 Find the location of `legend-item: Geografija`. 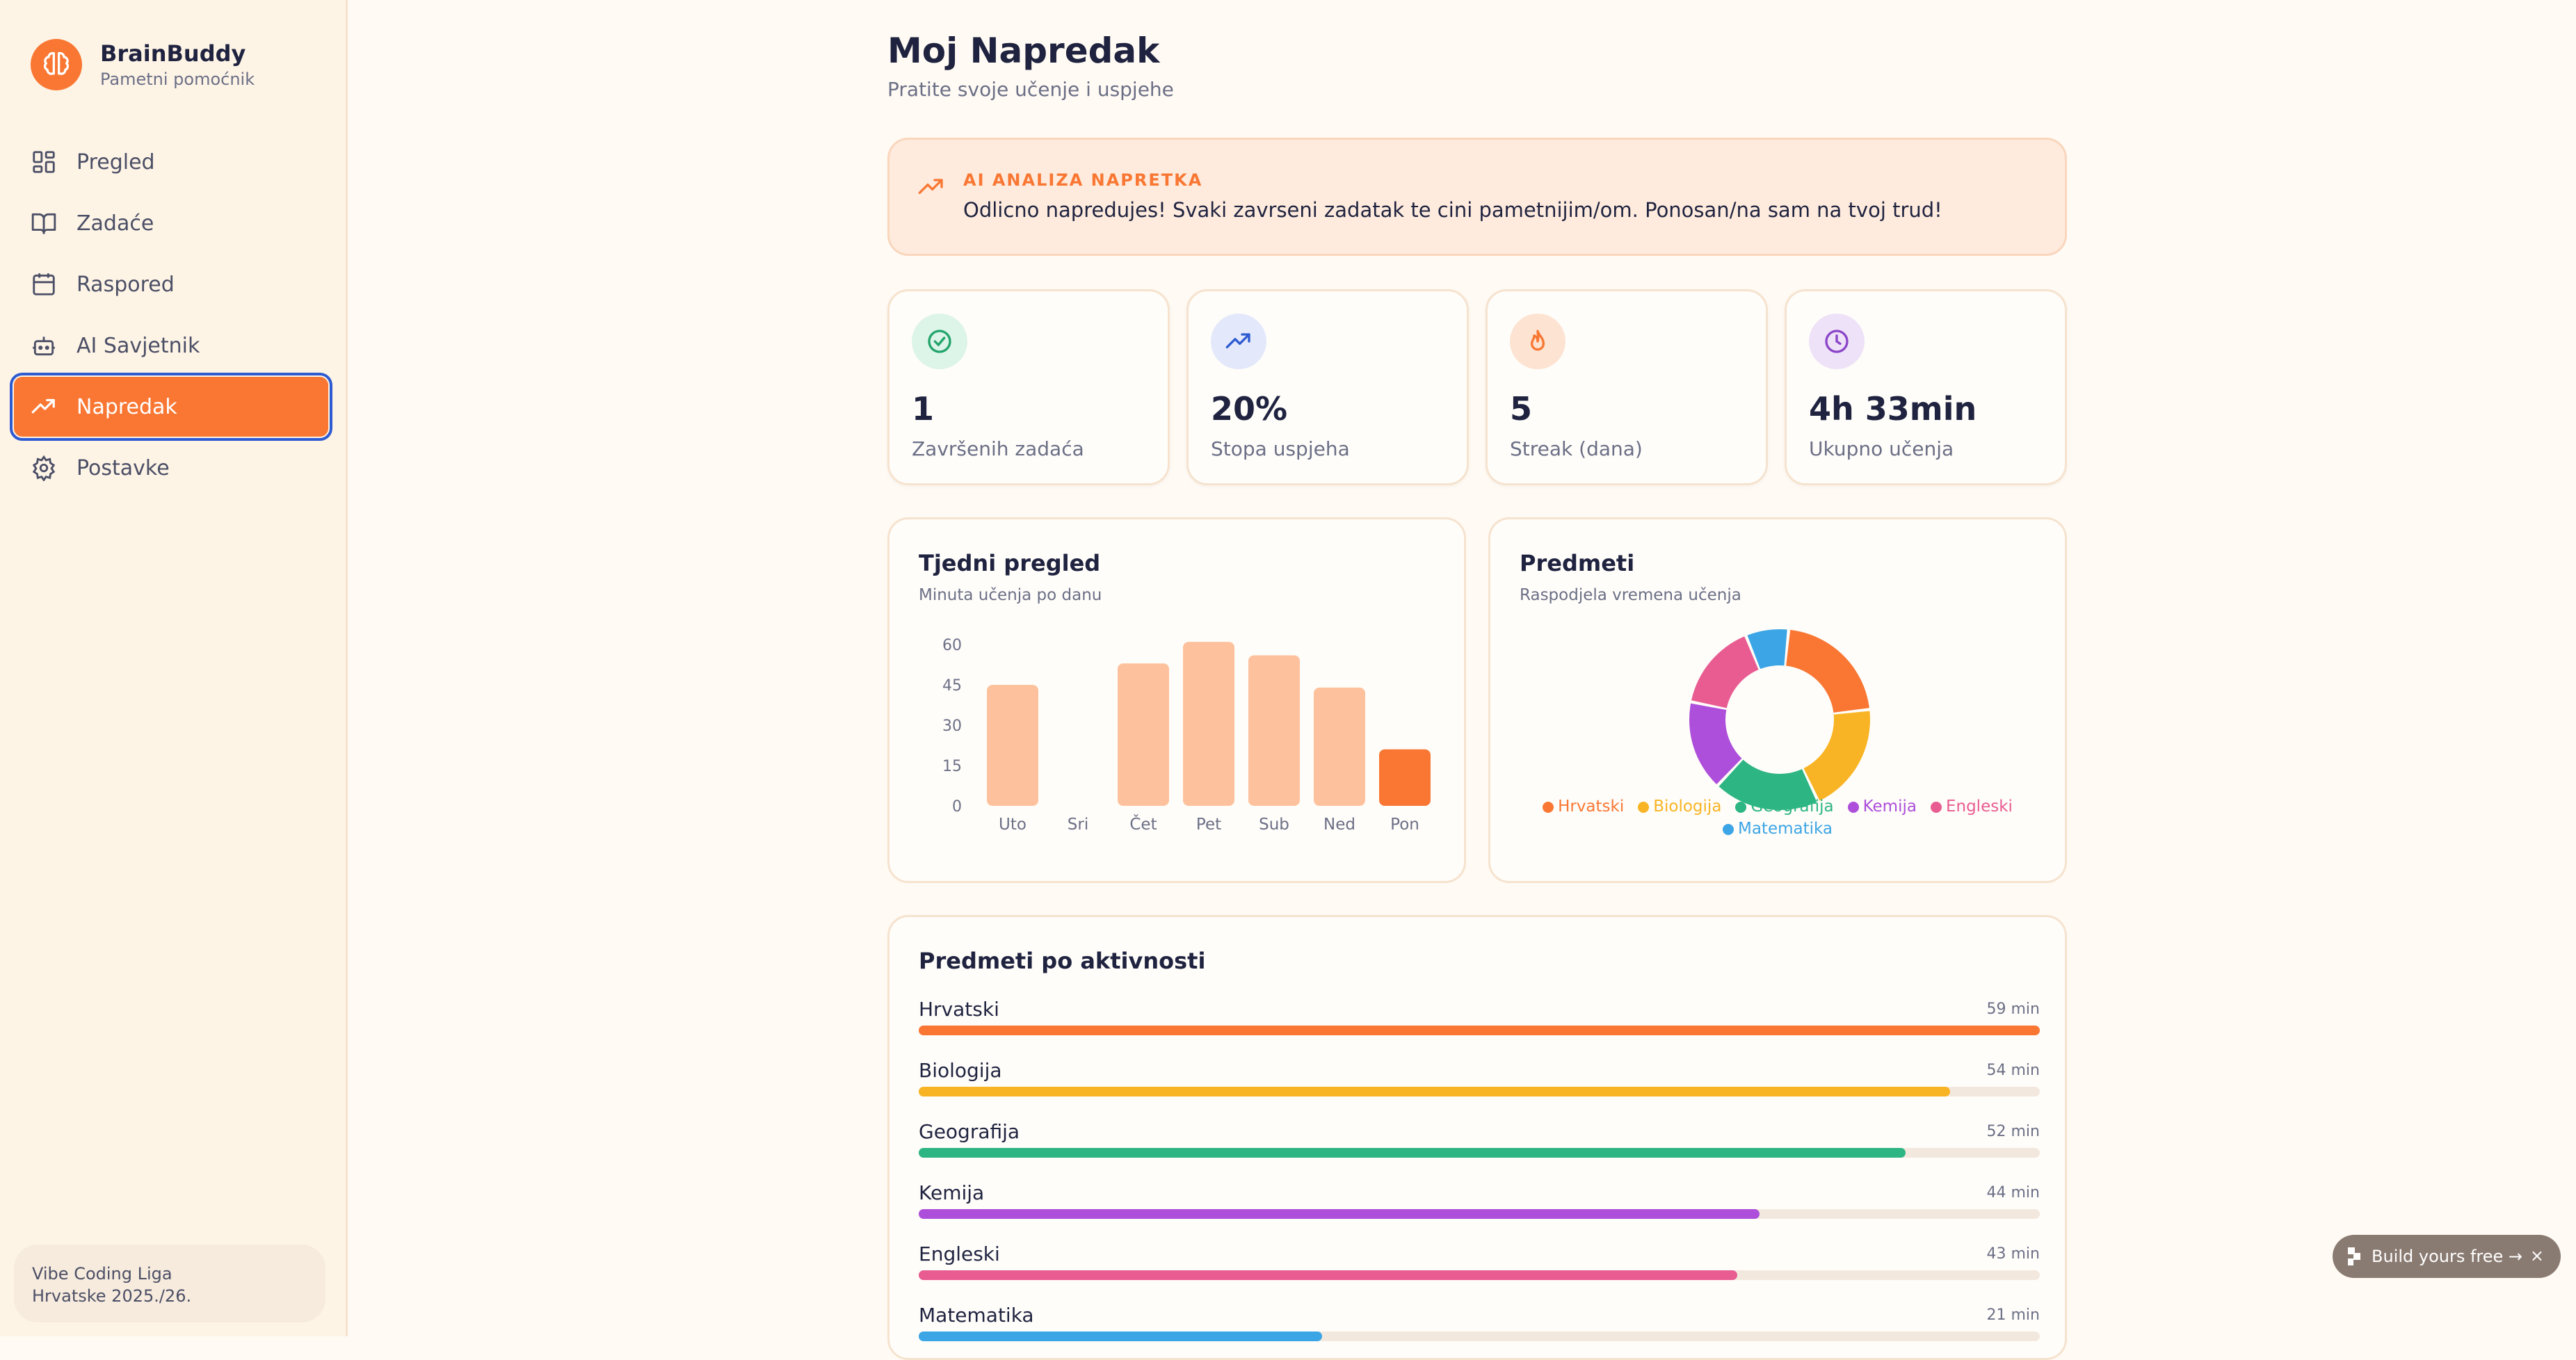

legend-item: Geografija is located at coordinates (1785, 807).